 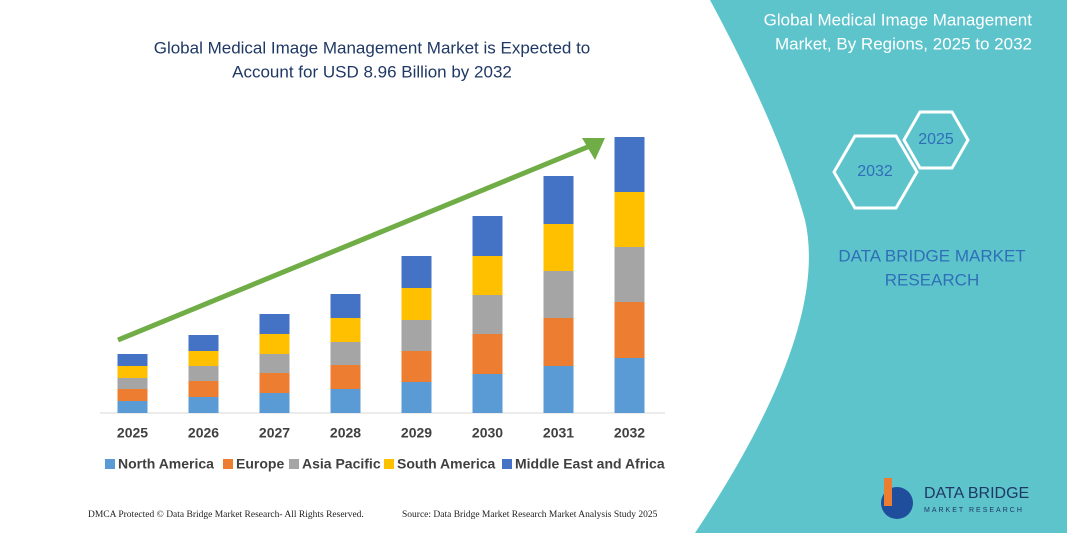 I want to click on logo-mark, so click(x=888, y=492).